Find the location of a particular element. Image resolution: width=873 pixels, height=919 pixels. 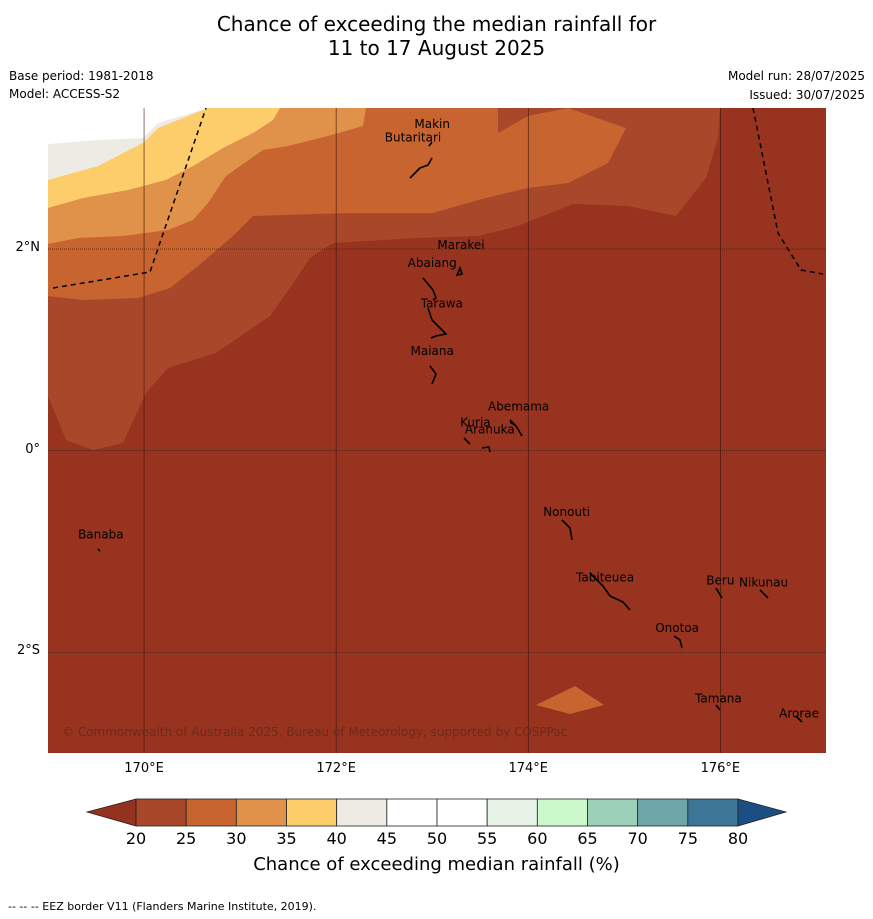

island-abemama-outline is located at coordinates (516, 428).